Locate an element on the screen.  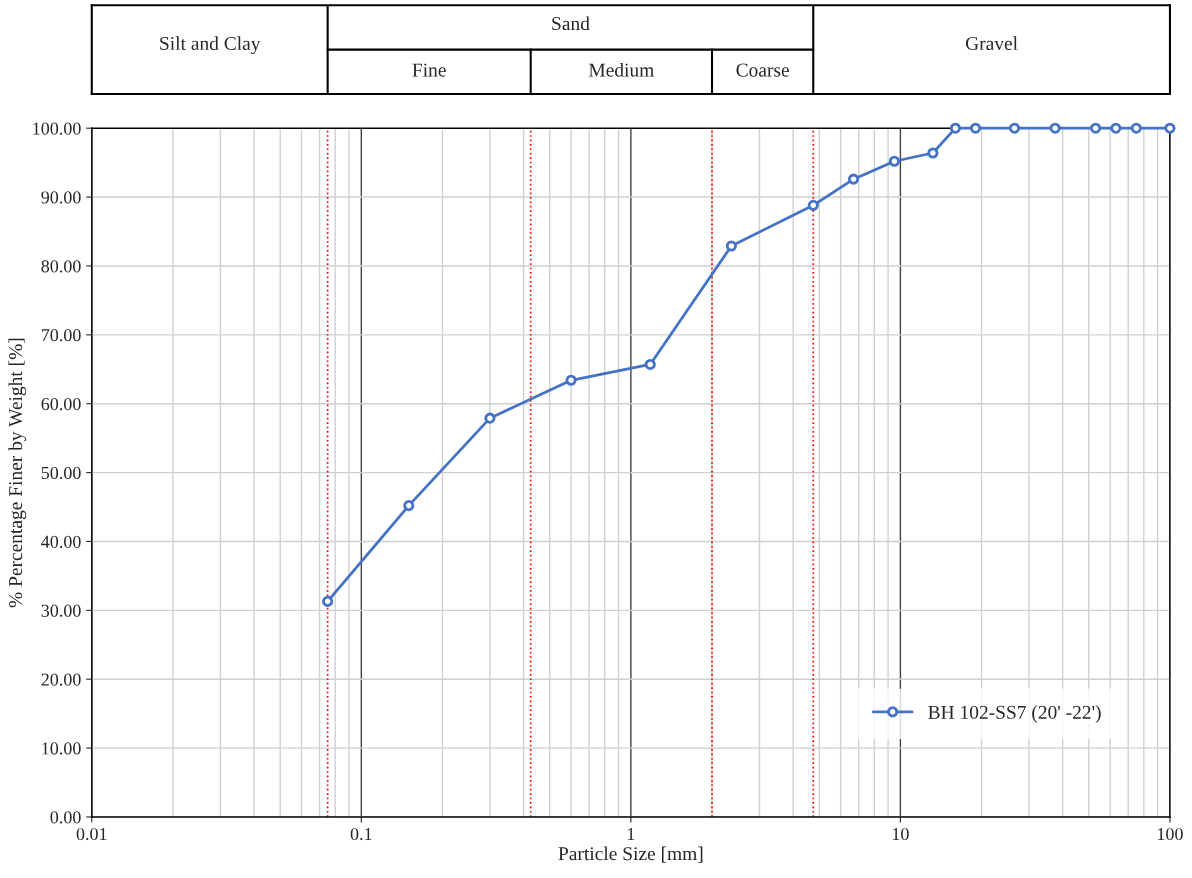
x-tick-label: 100 is located at coordinates (1170, 834).